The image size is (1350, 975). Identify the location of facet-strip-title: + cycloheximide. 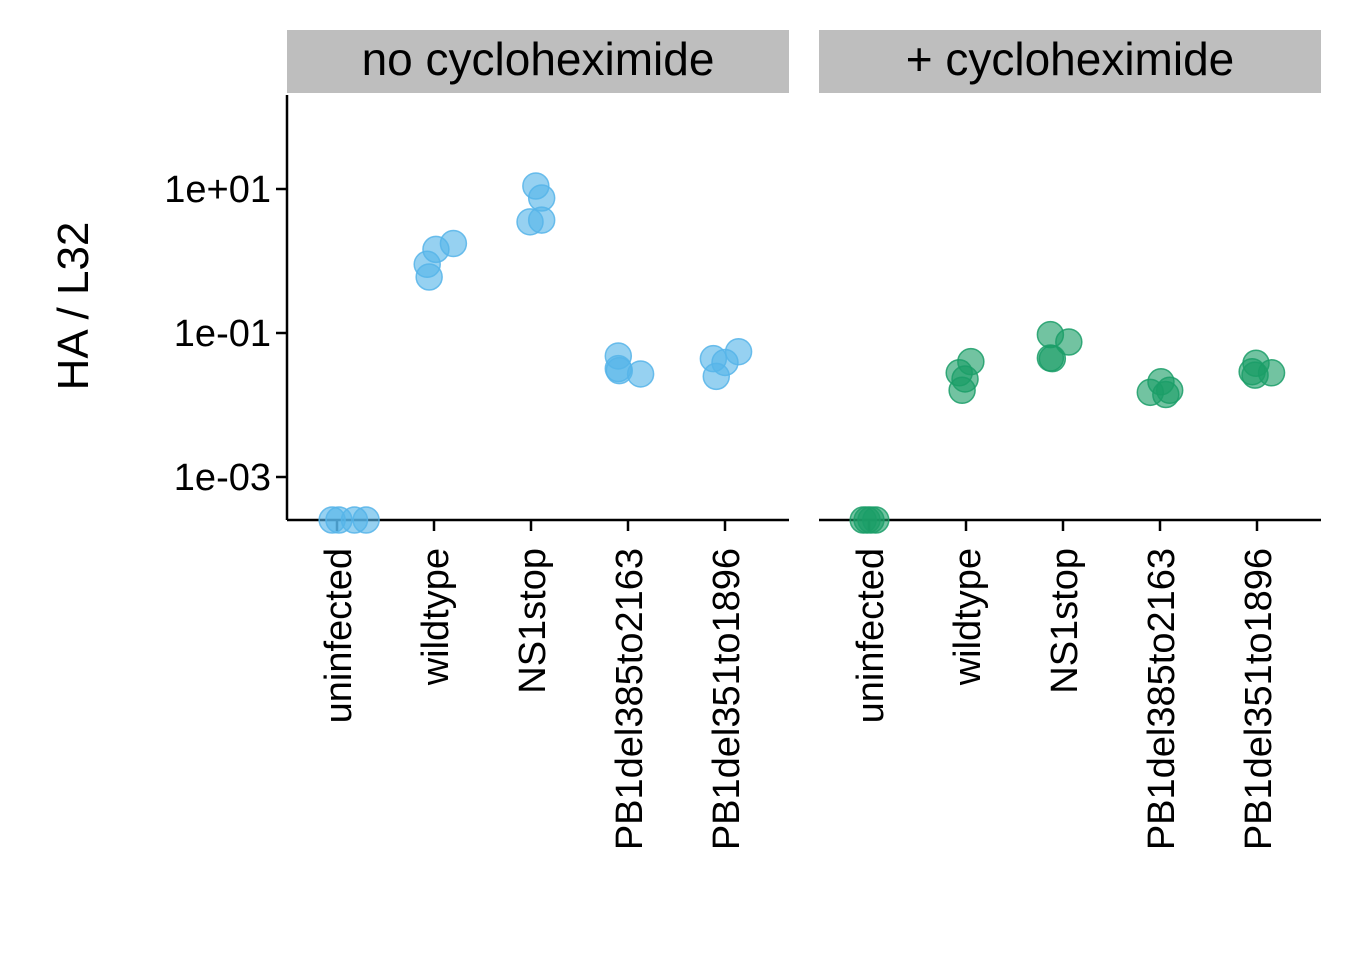
(1070, 59).